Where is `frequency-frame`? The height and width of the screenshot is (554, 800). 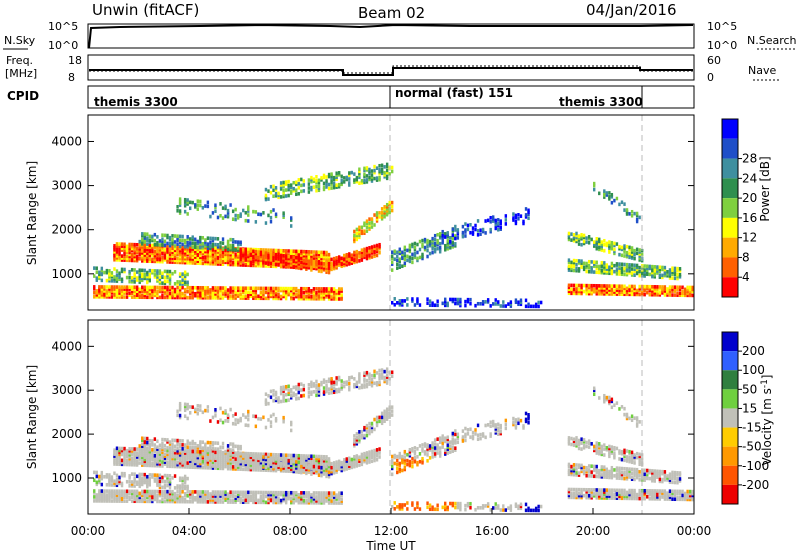 frequency-frame is located at coordinates (391, 67).